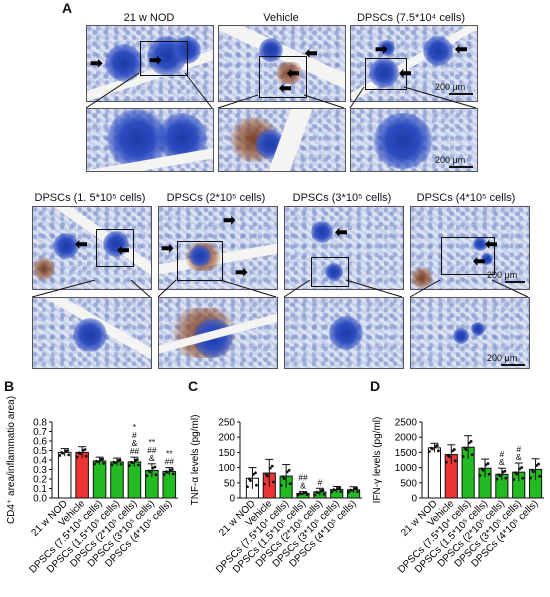 The width and height of the screenshot is (550, 597). I want to click on y-tick-label: 200, so click(226, 438).